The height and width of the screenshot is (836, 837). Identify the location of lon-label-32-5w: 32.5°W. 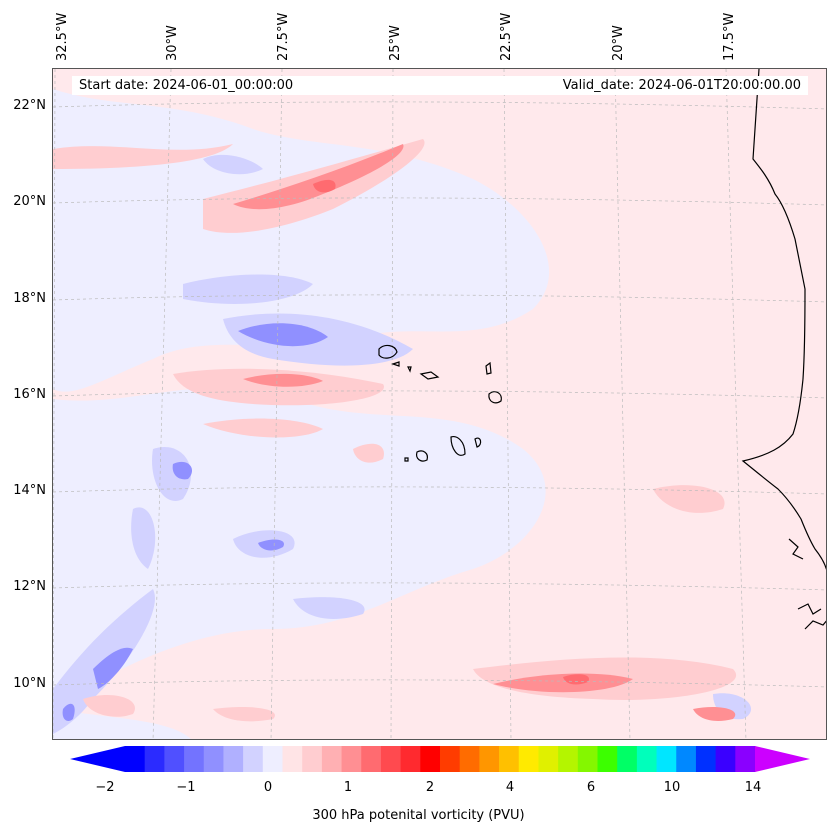
(62, 36).